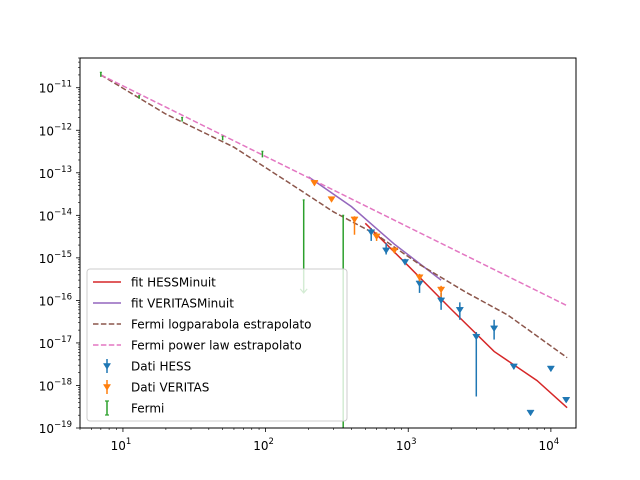 The width and height of the screenshot is (640, 480). What do you see at coordinates (55, 428) in the screenshot?
I see `y-tick-label: 10−19` at bounding box center [55, 428].